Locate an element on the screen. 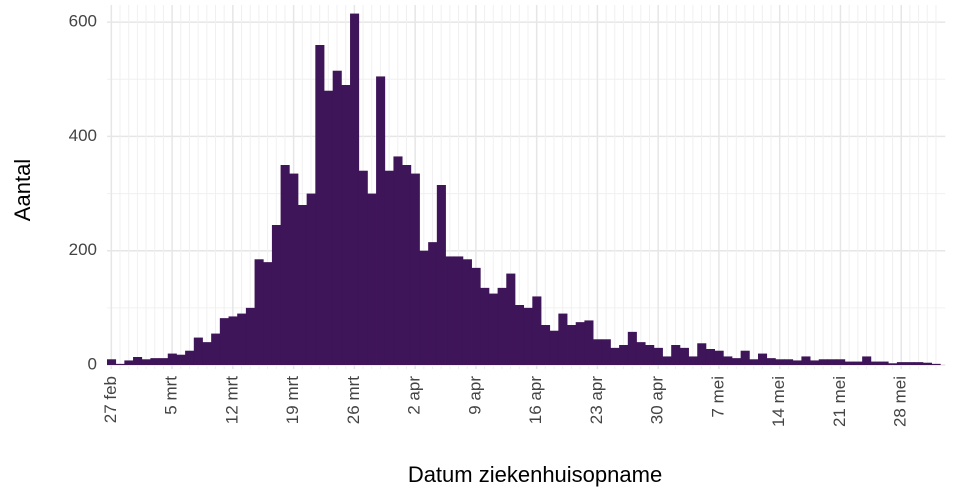 This screenshot has height=492, width=953. y-tick-label: 0 is located at coordinates (92, 363).